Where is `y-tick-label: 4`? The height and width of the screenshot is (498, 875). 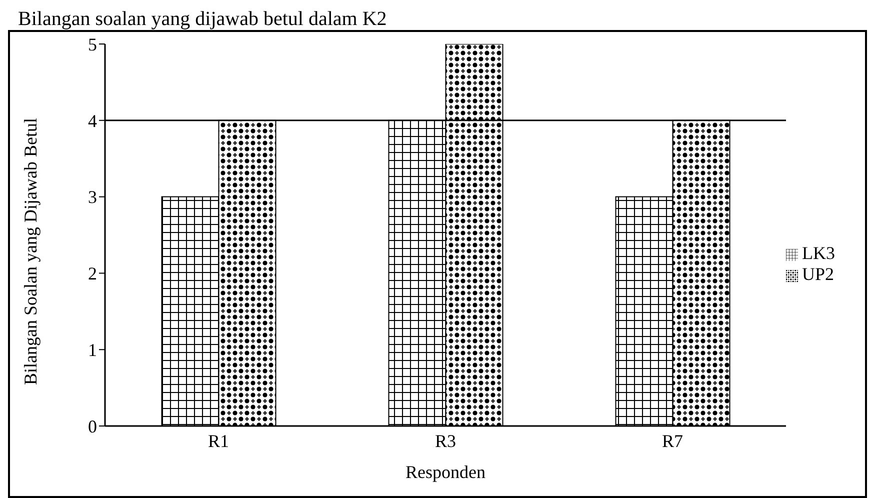 y-tick-label: 4 is located at coordinates (92, 120).